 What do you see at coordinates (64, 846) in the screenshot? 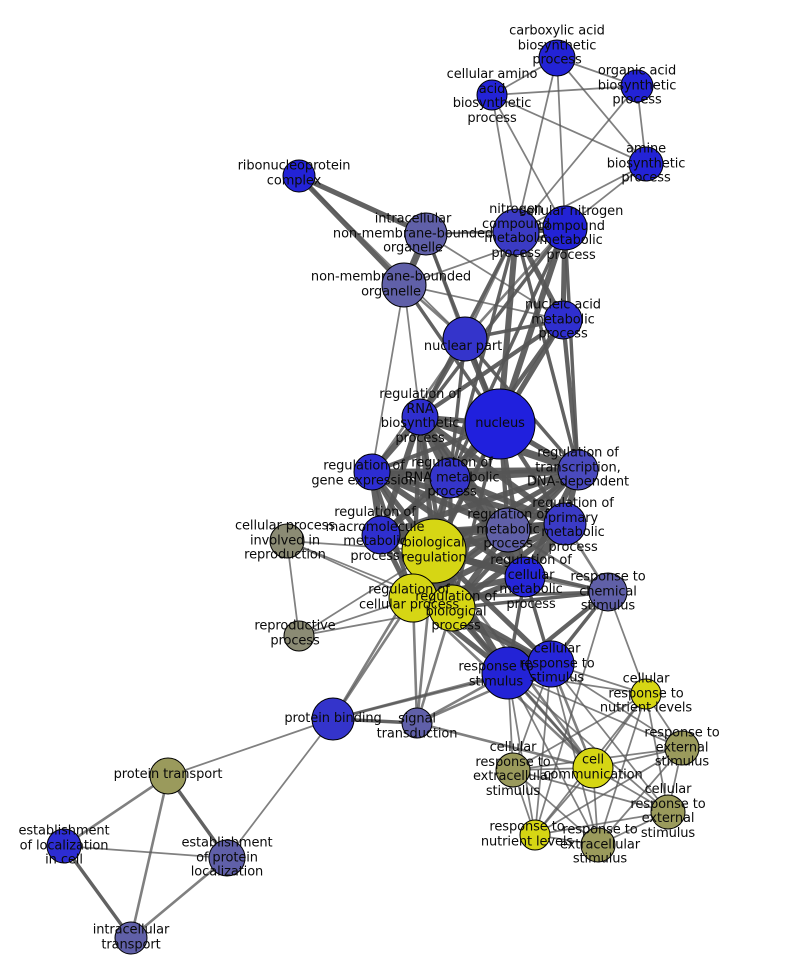
I see `network-node-establishment_of_localization_in_cell` at bounding box center [64, 846].